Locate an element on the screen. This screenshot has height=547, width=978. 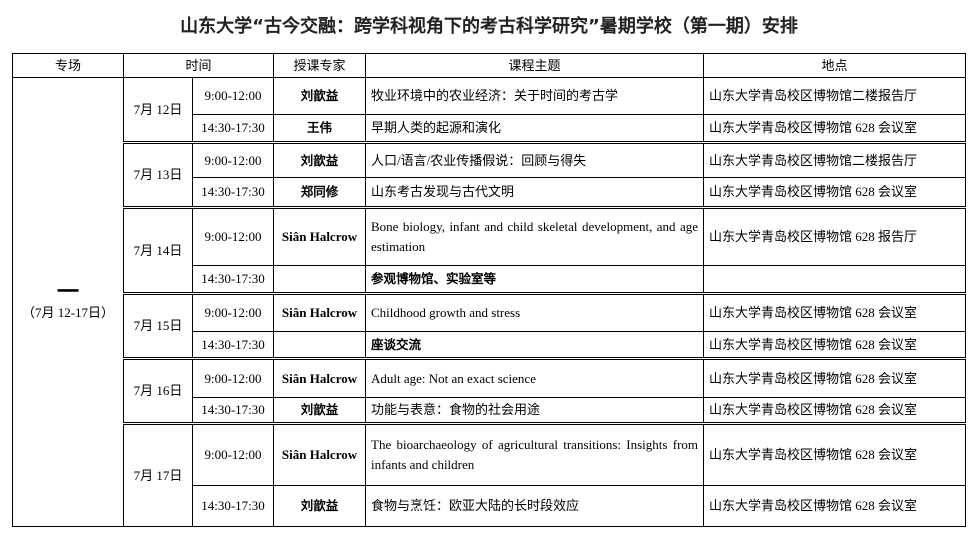
date-cell: 7月 13日 is located at coordinates (158, 174).